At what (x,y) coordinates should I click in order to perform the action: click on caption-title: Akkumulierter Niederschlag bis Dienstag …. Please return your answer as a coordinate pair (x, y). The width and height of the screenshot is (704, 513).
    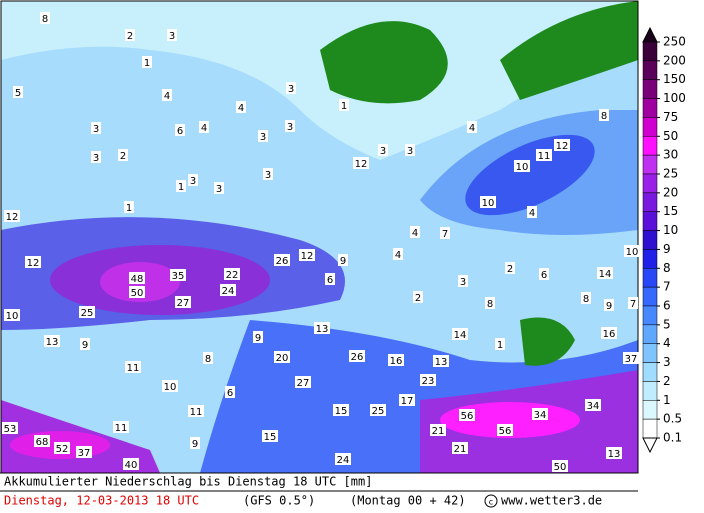
    Looking at the image, I should click on (188, 482).